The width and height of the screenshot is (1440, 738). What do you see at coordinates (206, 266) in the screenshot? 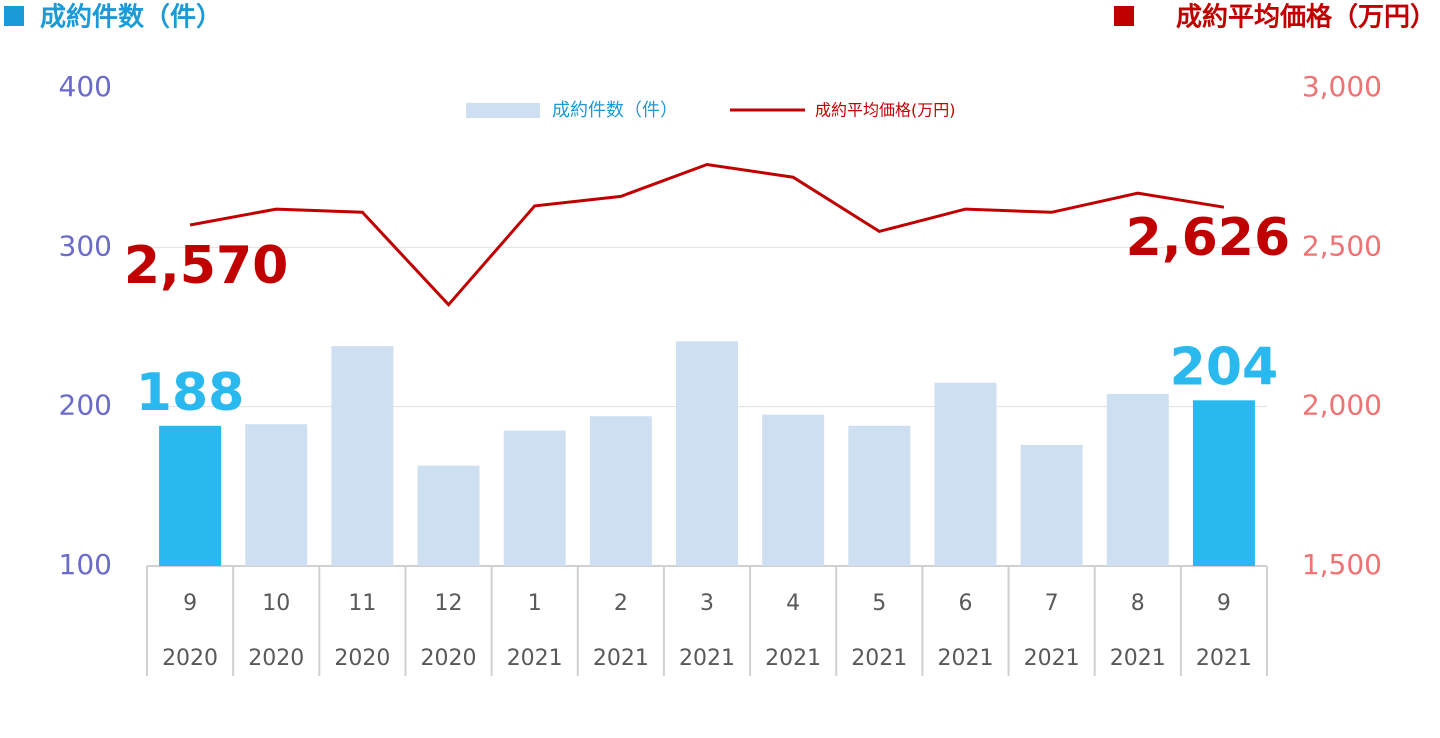
I see `data-label: 2,570` at bounding box center [206, 266].